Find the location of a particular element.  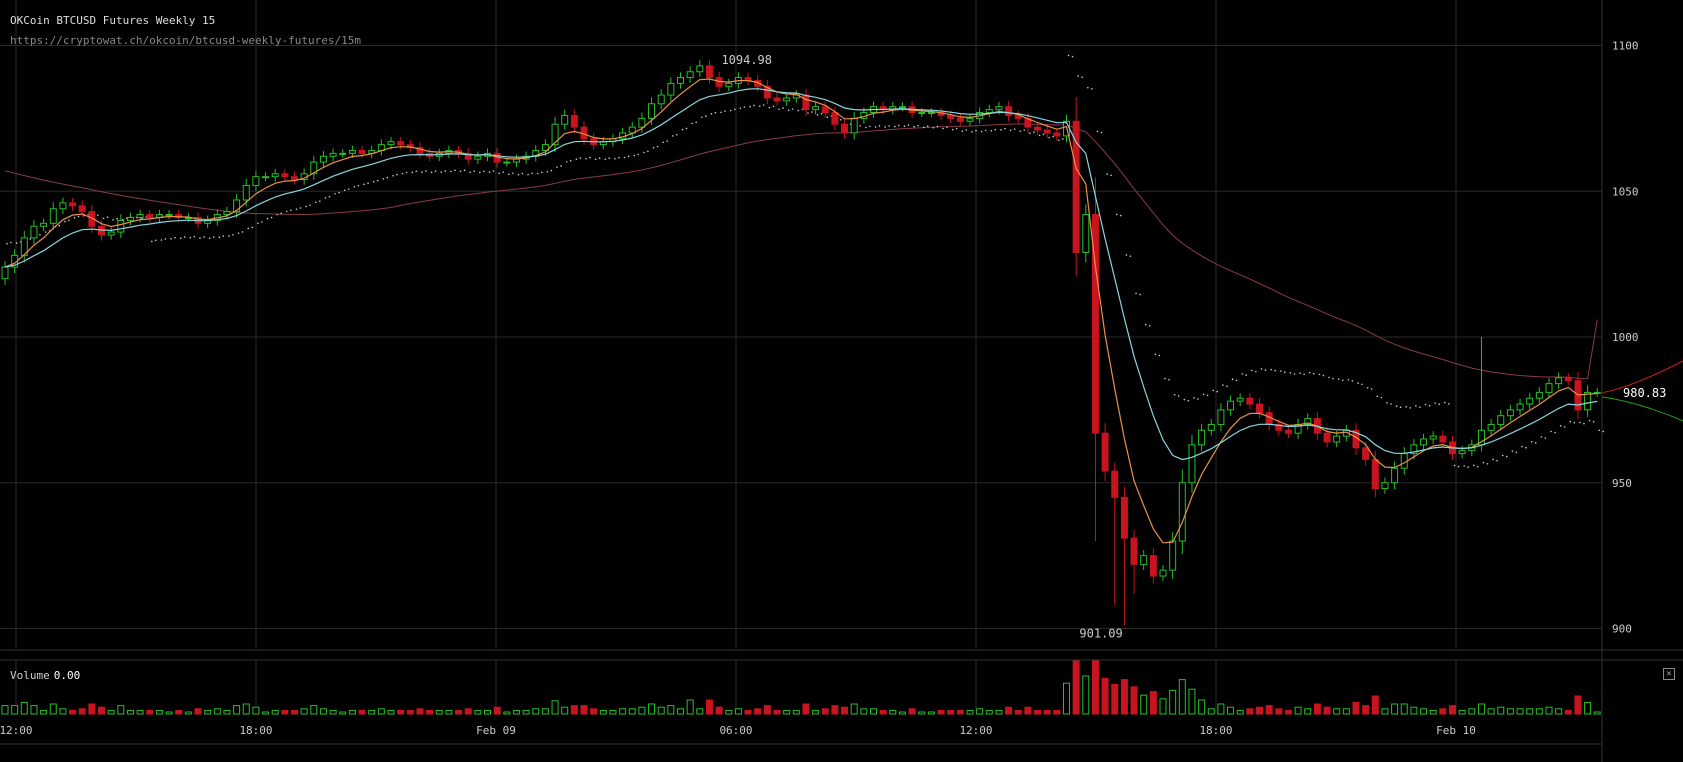

x-tick-label: 18:00 is located at coordinates (1215, 730).